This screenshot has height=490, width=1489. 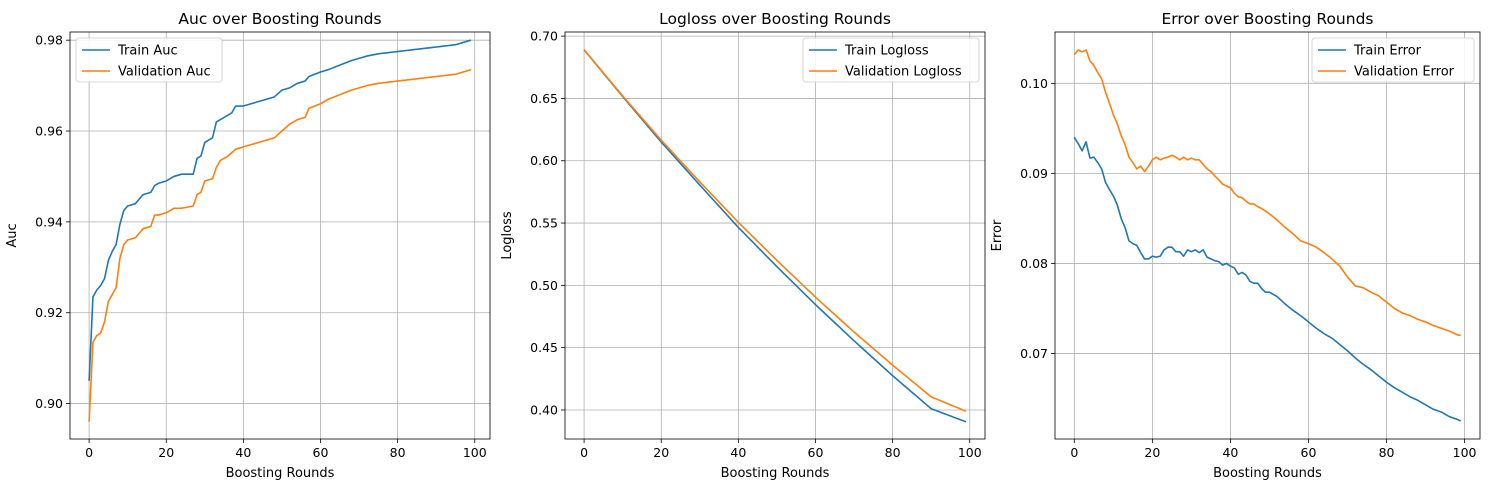 What do you see at coordinates (1152, 452) in the screenshot?
I see `error-xtick-label-1: 20` at bounding box center [1152, 452].